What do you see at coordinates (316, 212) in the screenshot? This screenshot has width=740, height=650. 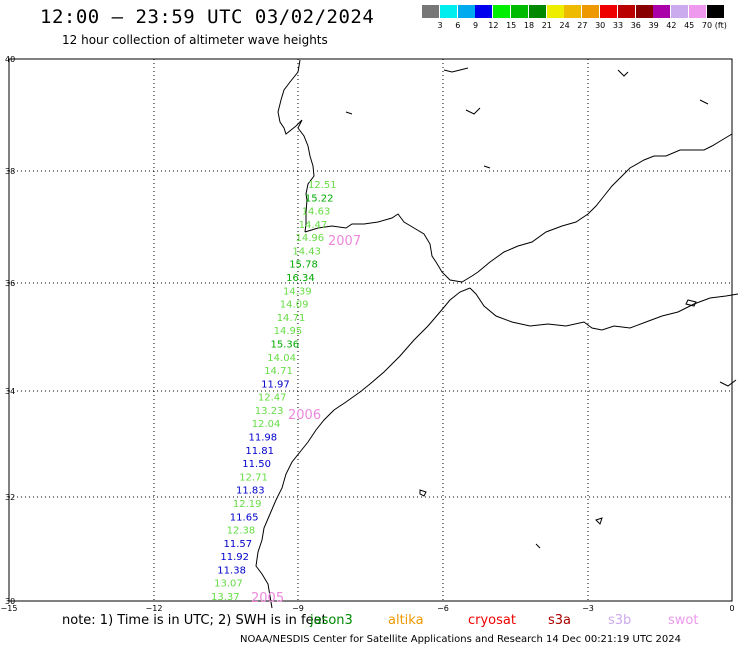 I see `wave-height-label: 14.63` at bounding box center [316, 212].